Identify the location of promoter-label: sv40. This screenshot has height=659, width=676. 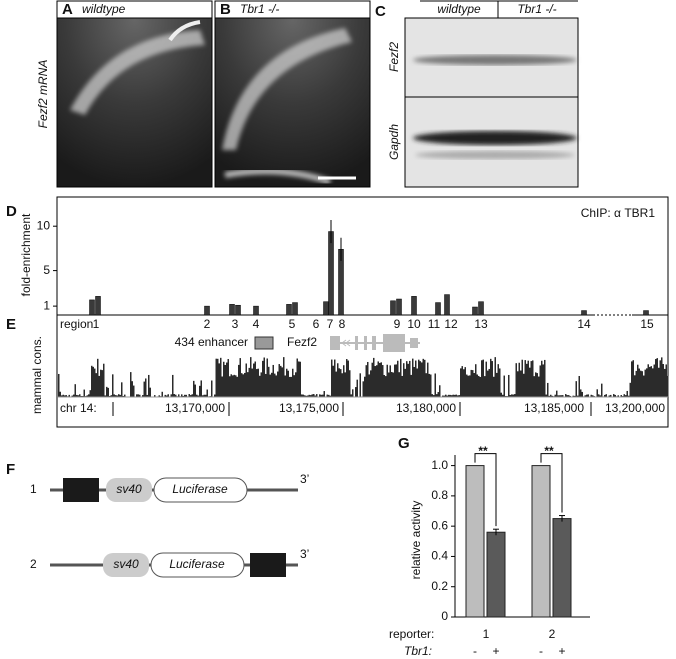
(126, 564).